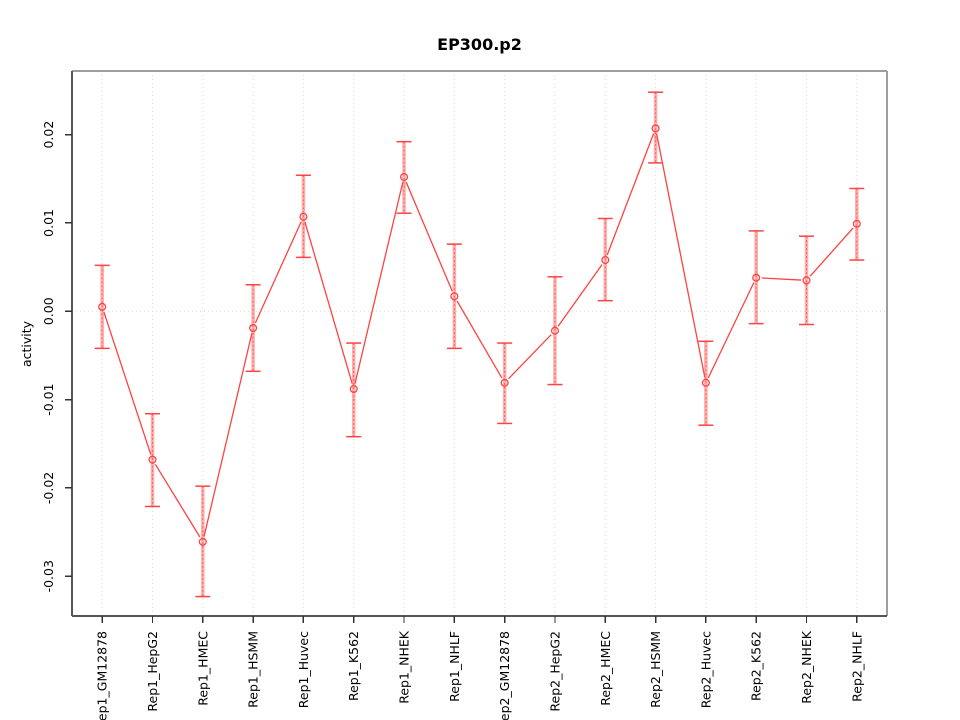  What do you see at coordinates (454, 666) in the screenshot?
I see `x-tick-label: Rep1_NHLF` at bounding box center [454, 666].